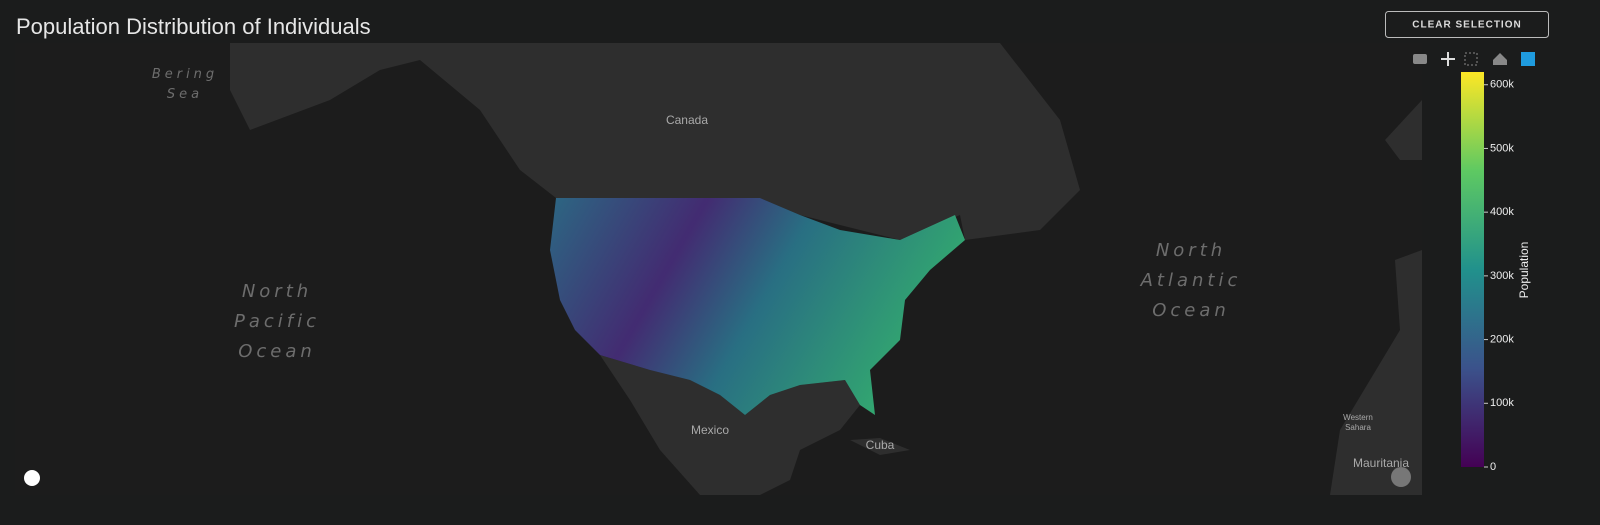 The width and height of the screenshot is (1600, 525). What do you see at coordinates (185, 74) in the screenshot?
I see `map-label: Bering` at bounding box center [185, 74].